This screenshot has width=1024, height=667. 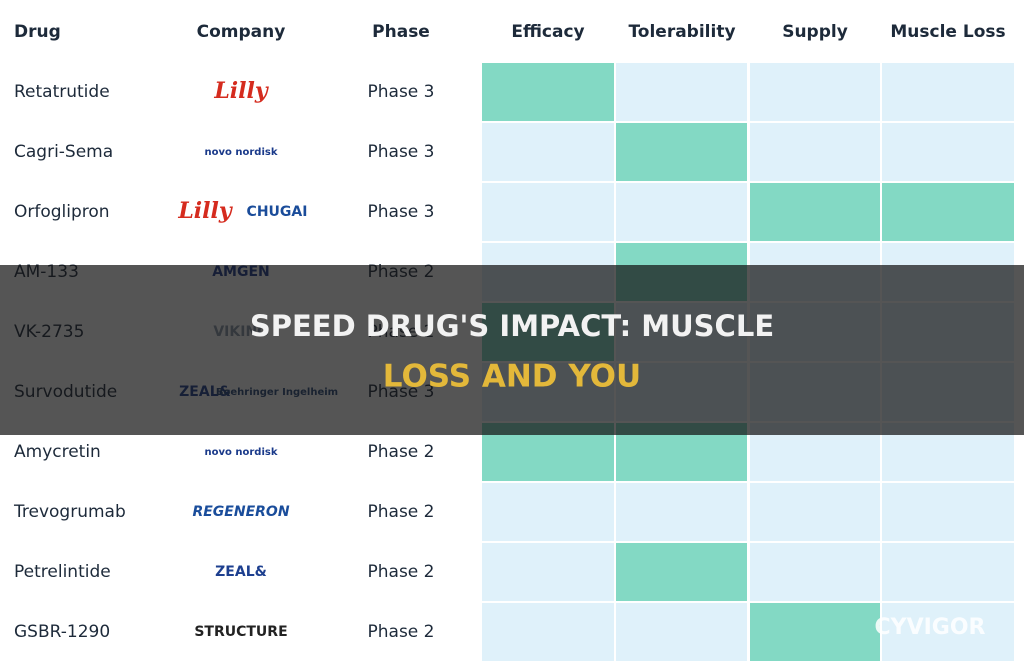 What do you see at coordinates (401, 32) in the screenshot?
I see `column-header: Phase` at bounding box center [401, 32].